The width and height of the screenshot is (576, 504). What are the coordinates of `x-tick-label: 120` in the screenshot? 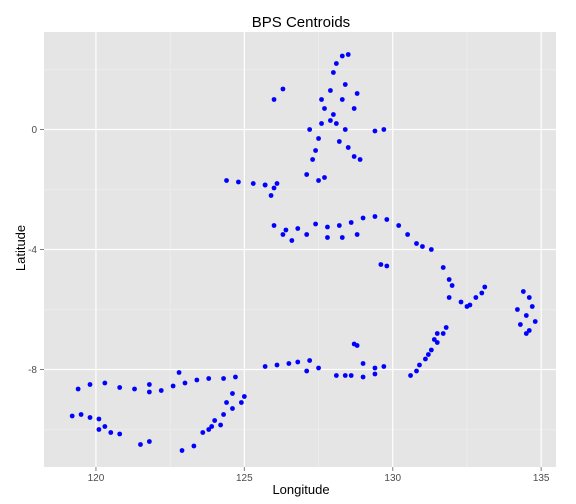 It's located at (96, 478).